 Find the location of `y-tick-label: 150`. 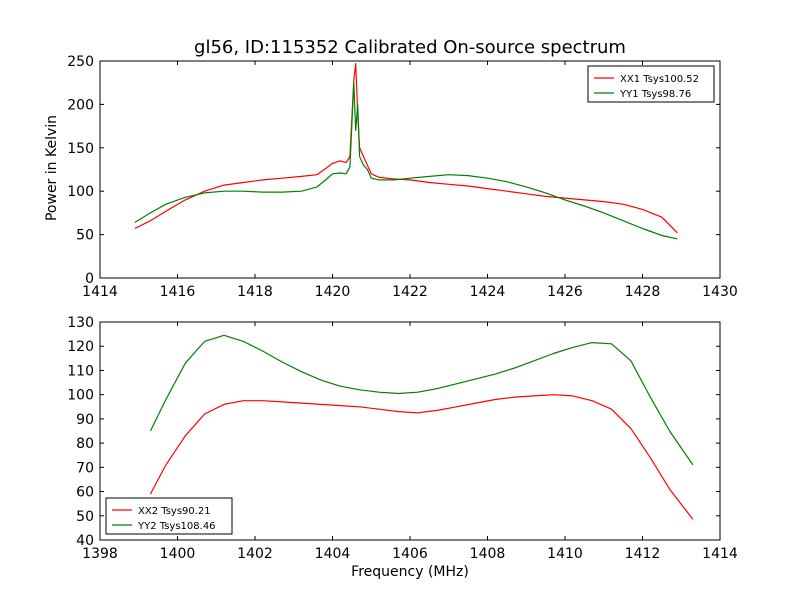

y-tick-label: 150 is located at coordinates (80, 149).